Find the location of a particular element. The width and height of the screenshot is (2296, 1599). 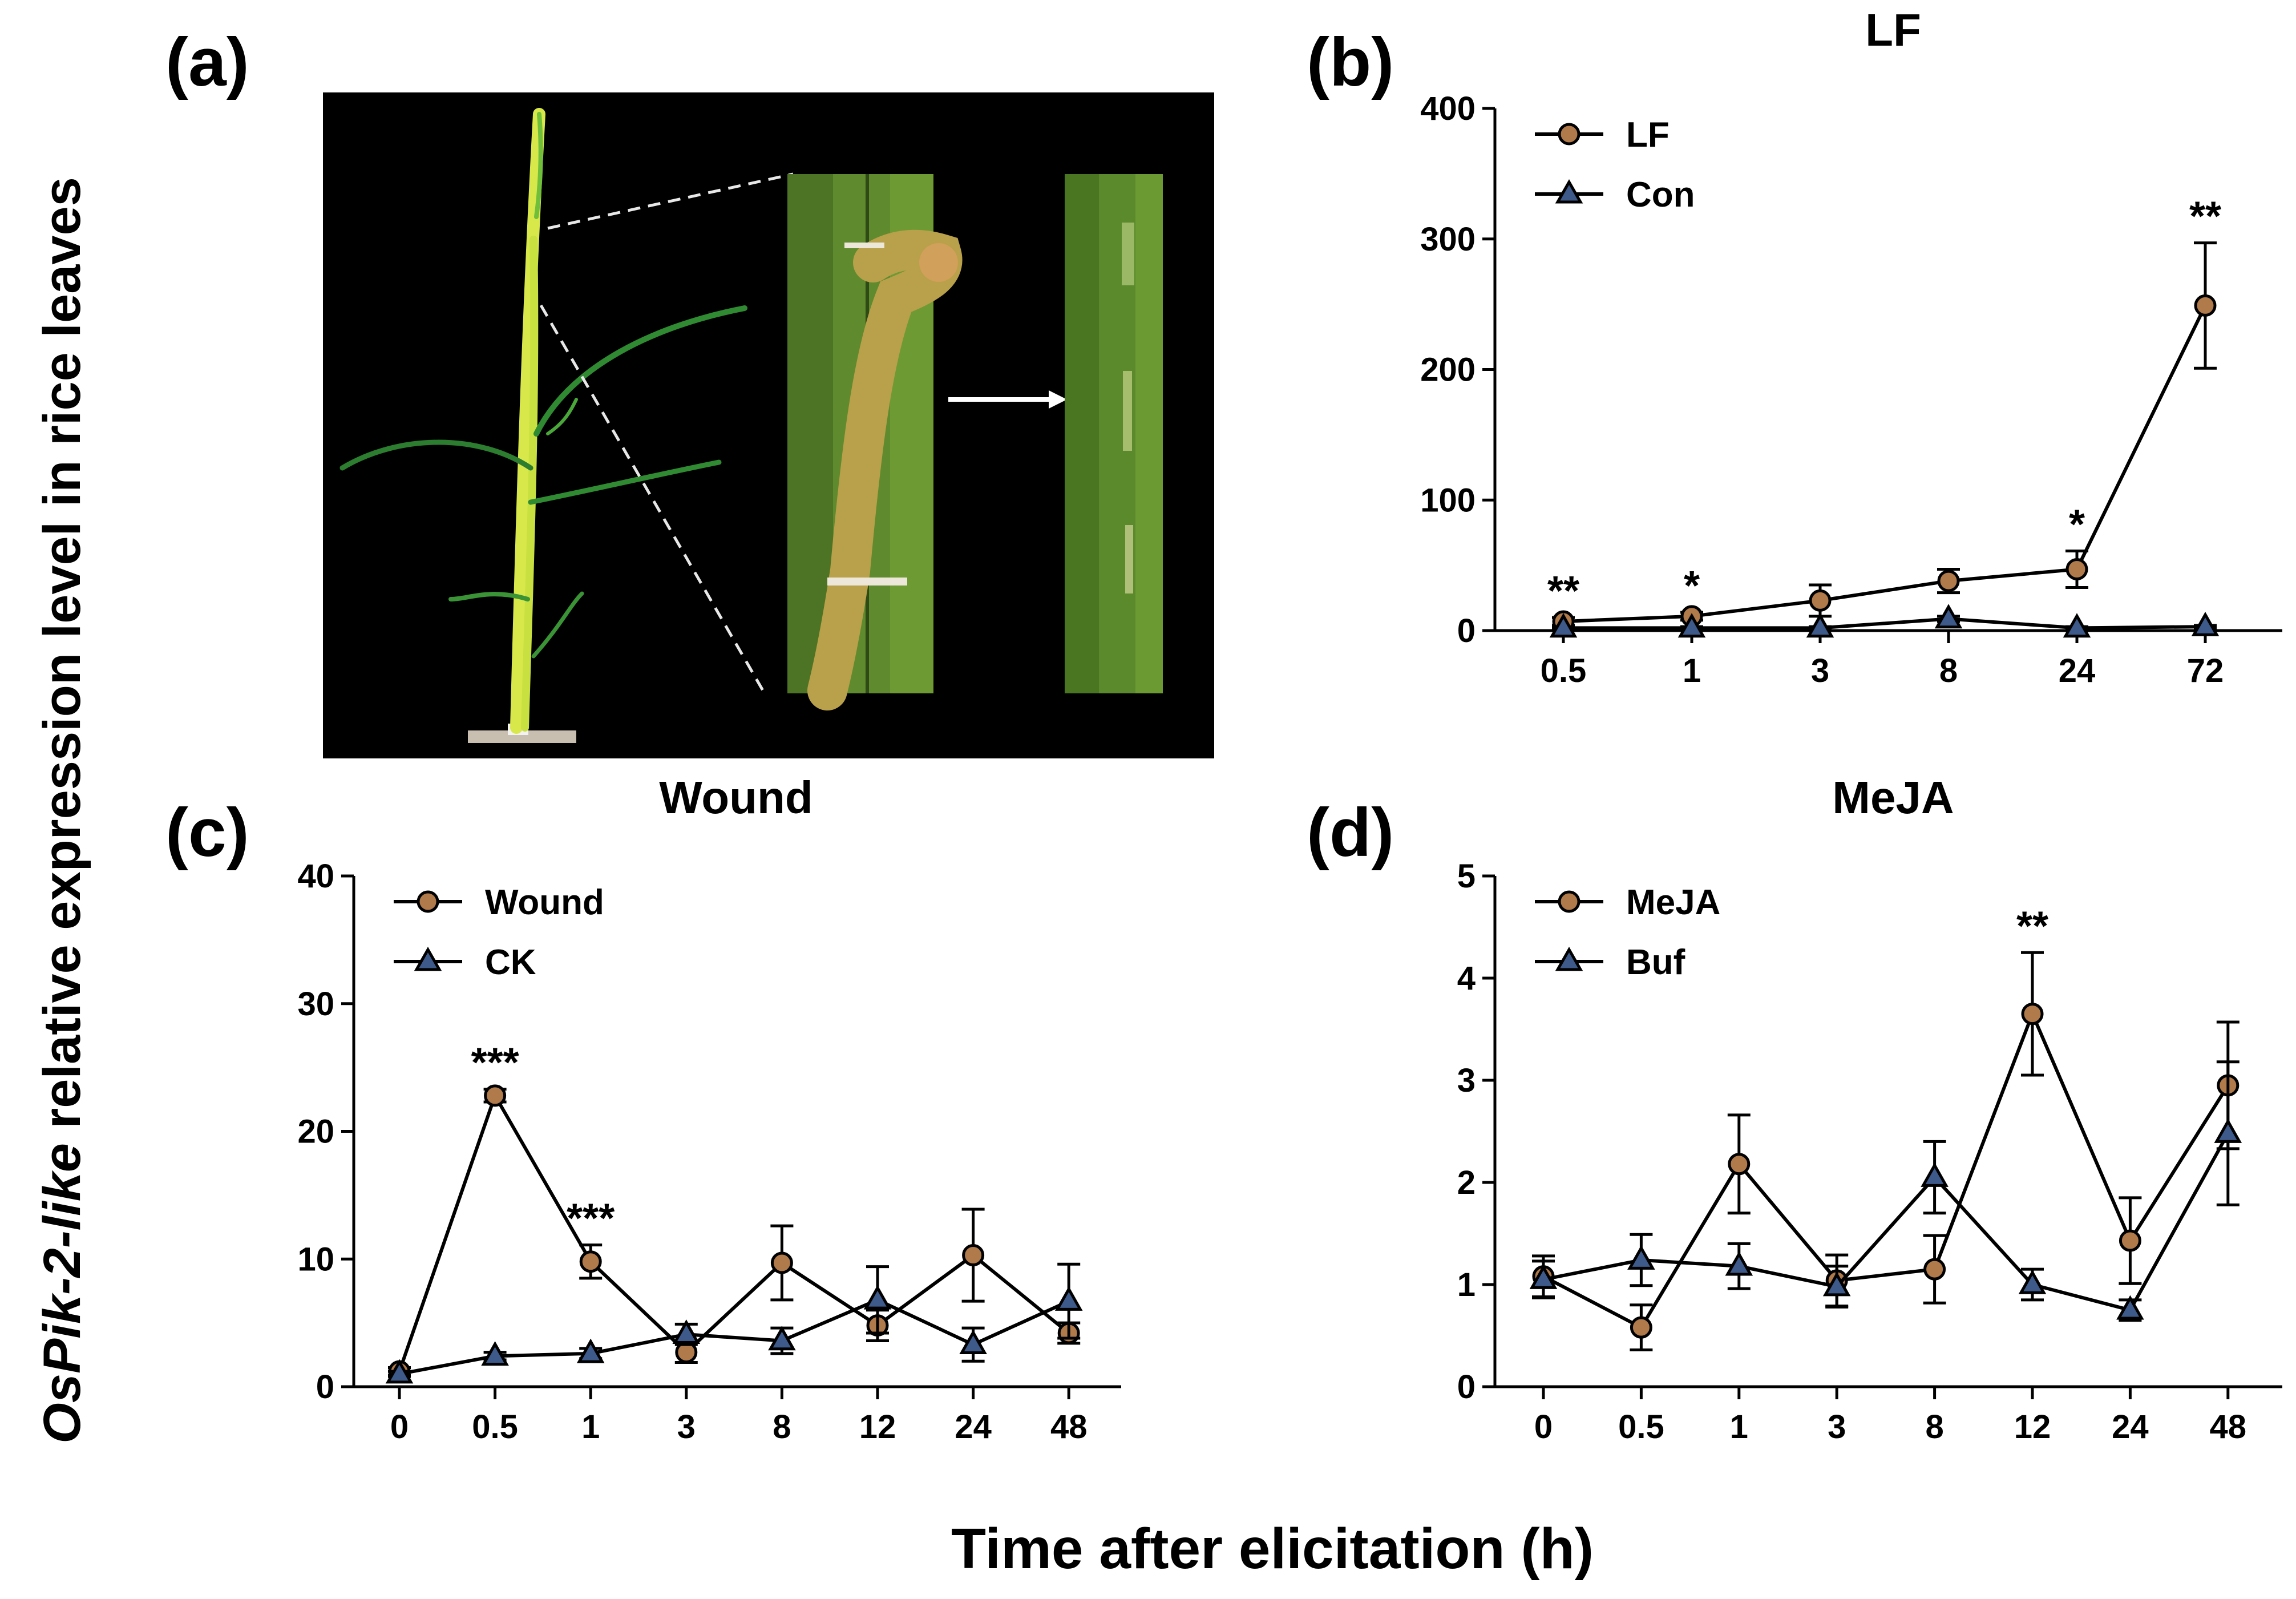

chart-d-x-tick-label: 0.5 is located at coordinates (1641, 1426).